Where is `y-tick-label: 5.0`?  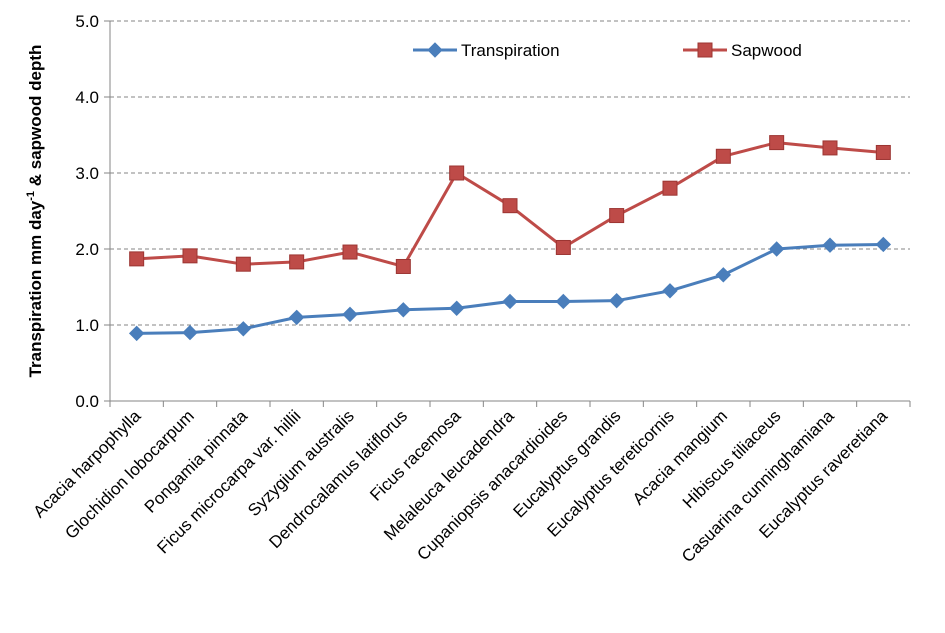 y-tick-label: 5.0 is located at coordinates (87, 21).